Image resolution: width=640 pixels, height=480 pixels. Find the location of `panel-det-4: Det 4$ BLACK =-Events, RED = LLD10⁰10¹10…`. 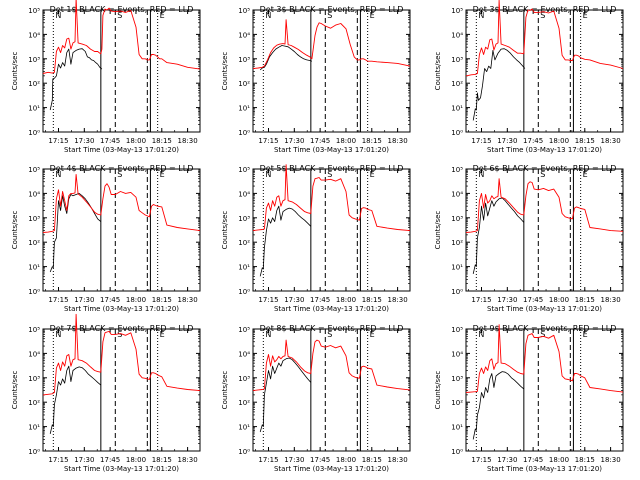

panel-det-4: Det 4$ BLACK =-Events, RED = LLD10⁰10¹10… is located at coordinates (106, 238).